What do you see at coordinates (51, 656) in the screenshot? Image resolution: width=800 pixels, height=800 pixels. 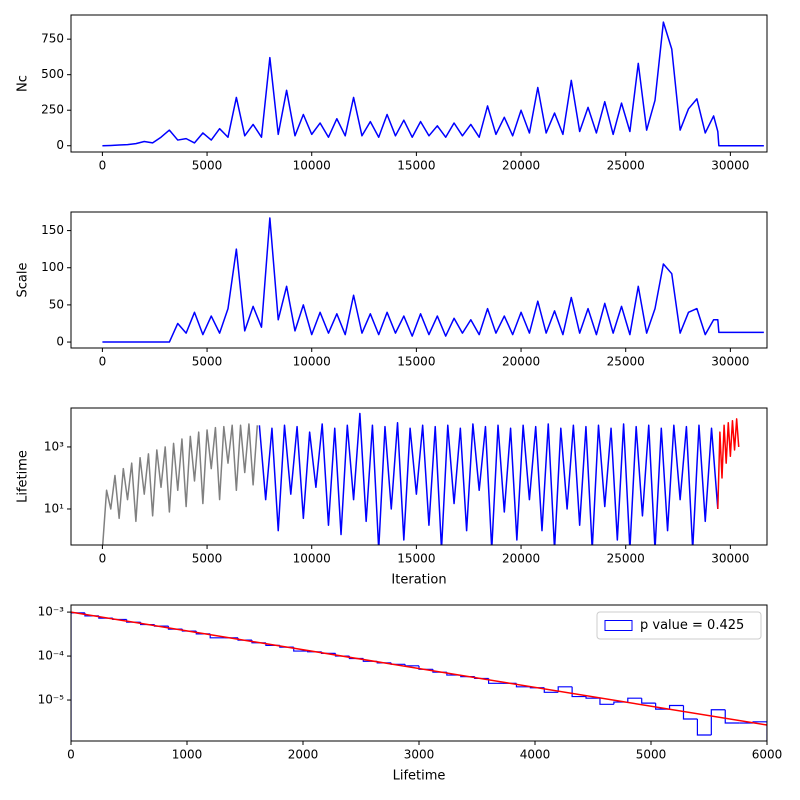 I see `y-tick-label: 10⁻⁴` at bounding box center [51, 656].